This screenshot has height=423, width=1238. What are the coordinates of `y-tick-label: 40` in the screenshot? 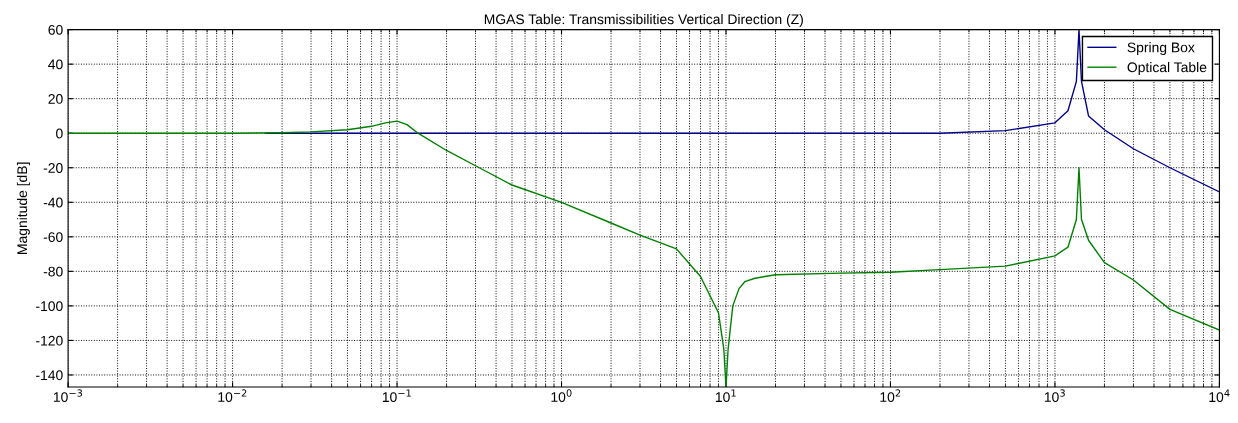 It's located at (55, 64).